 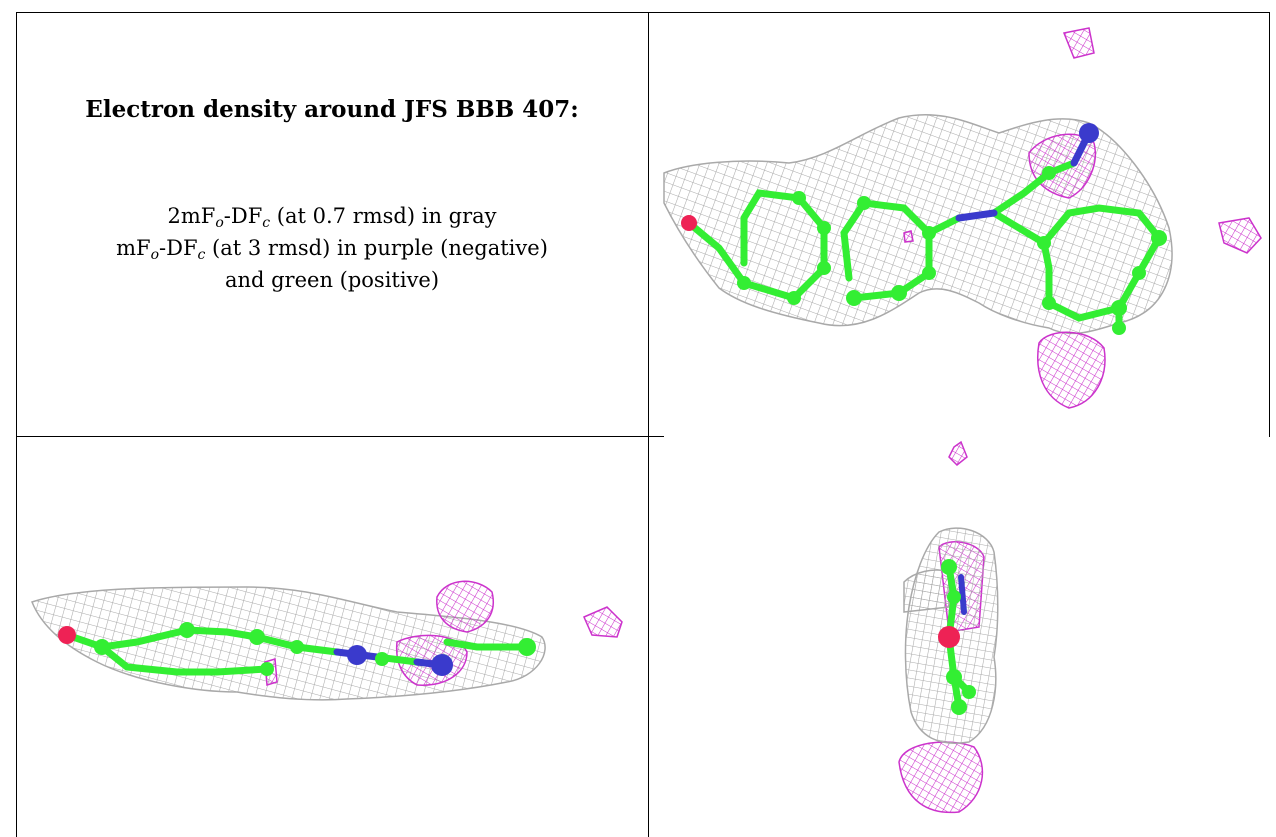 I want to click on table-row-divider, so click(x=332, y=436).